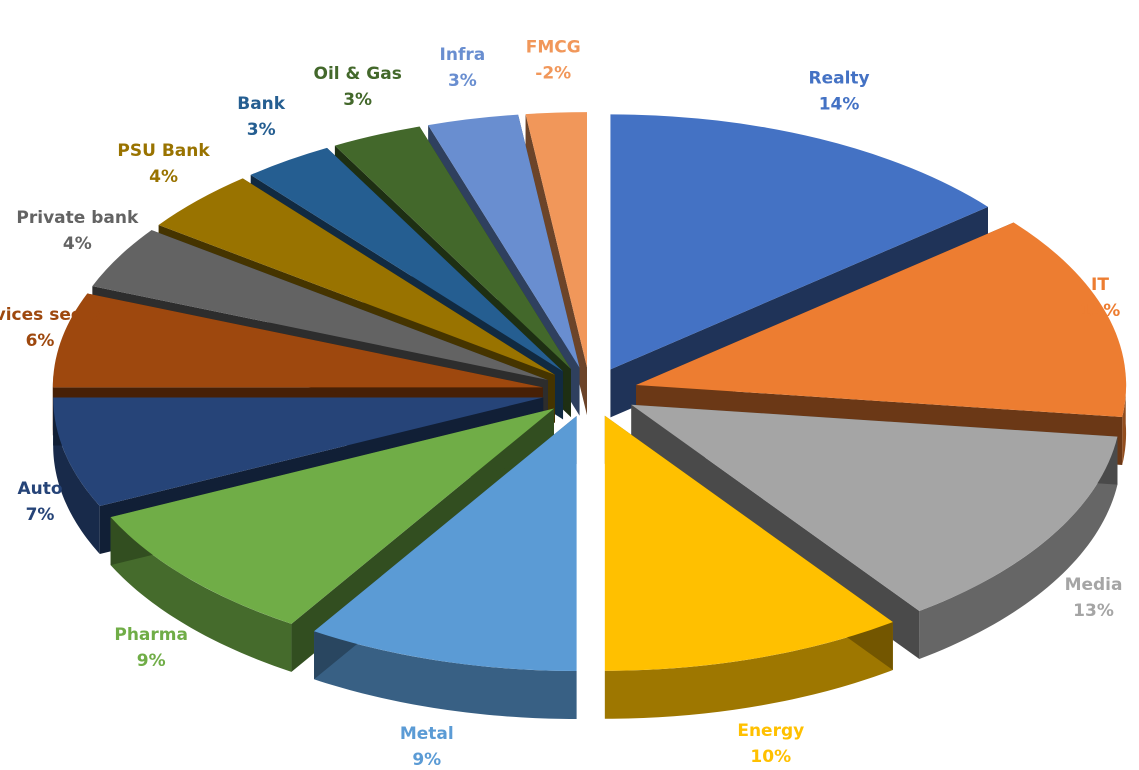 The height and width of the screenshot is (770, 1139). I want to click on data-label-name-sevices-sector: Sevices sector, so click(55, 315).